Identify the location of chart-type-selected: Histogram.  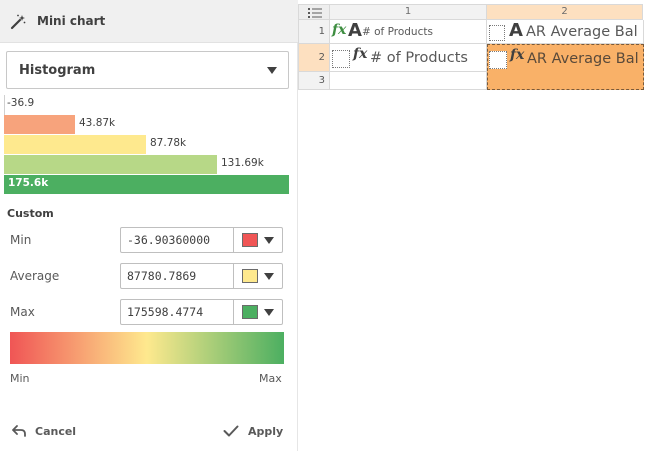
(57, 70).